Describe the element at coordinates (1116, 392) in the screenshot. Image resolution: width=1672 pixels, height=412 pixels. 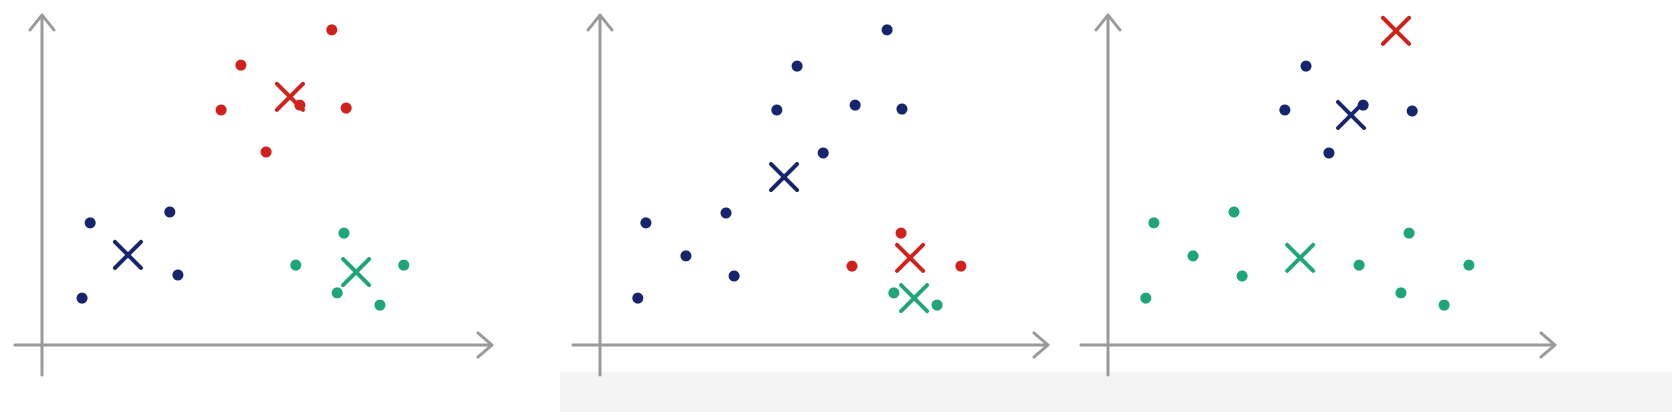
I see `background-strip` at that location.